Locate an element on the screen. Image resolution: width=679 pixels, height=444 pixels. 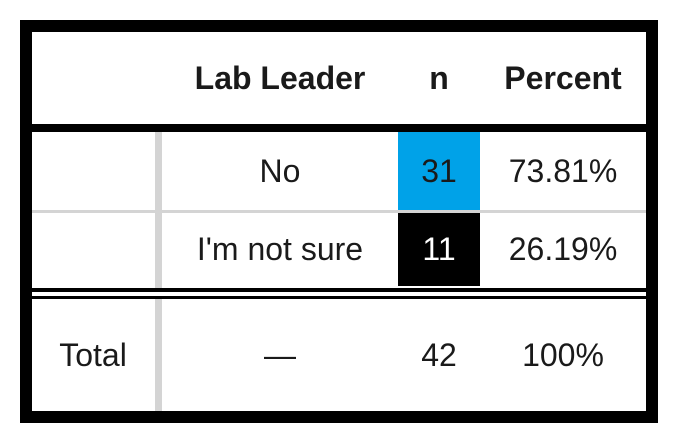
header-divider is located at coordinates (339, 128).